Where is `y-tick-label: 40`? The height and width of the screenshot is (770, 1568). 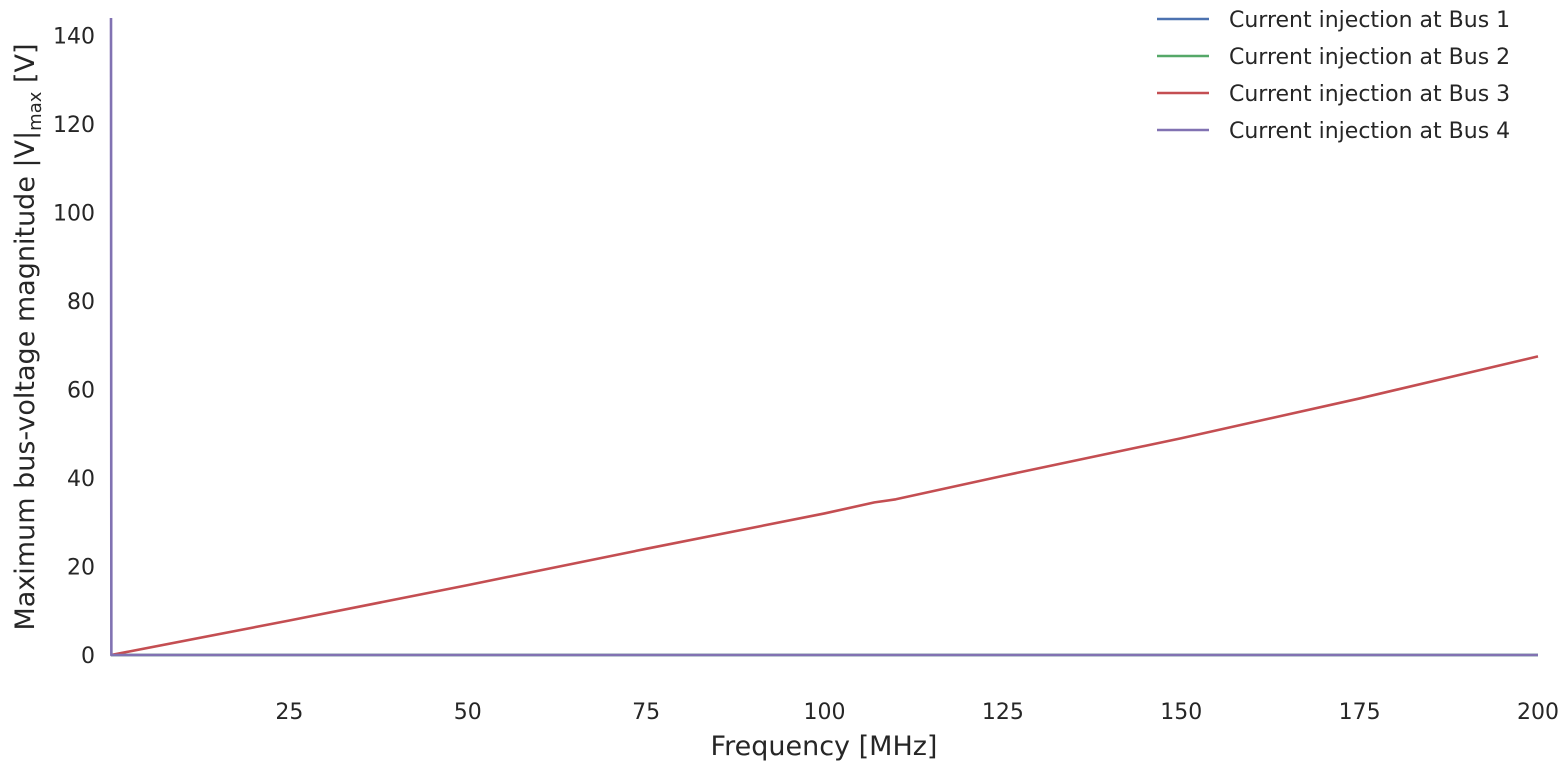 y-tick-label: 40 is located at coordinates (81, 479).